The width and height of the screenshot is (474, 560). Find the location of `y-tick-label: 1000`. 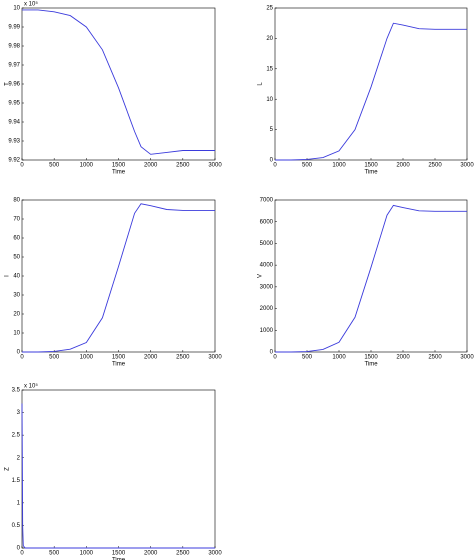

y-tick-label: 1000 is located at coordinates (267, 331).